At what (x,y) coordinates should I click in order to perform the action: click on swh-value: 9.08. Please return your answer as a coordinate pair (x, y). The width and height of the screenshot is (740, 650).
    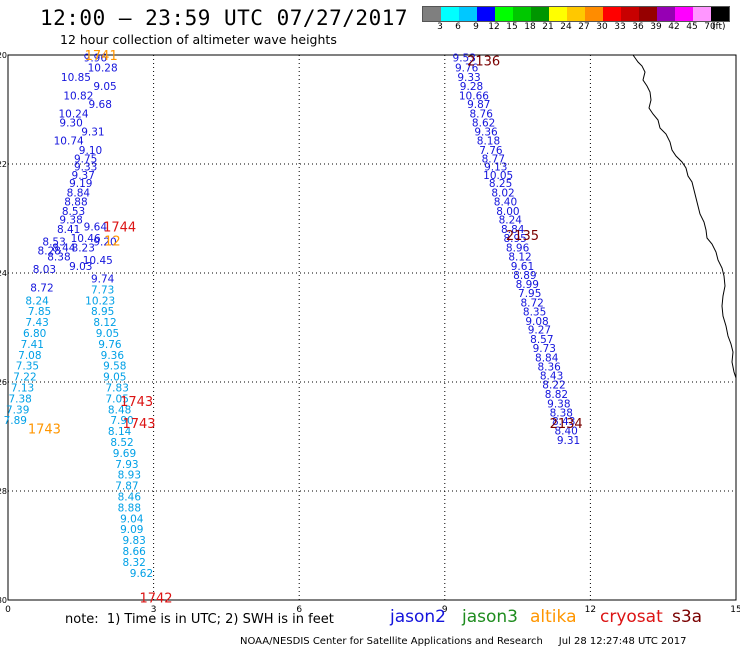
    Looking at the image, I should click on (536, 322).